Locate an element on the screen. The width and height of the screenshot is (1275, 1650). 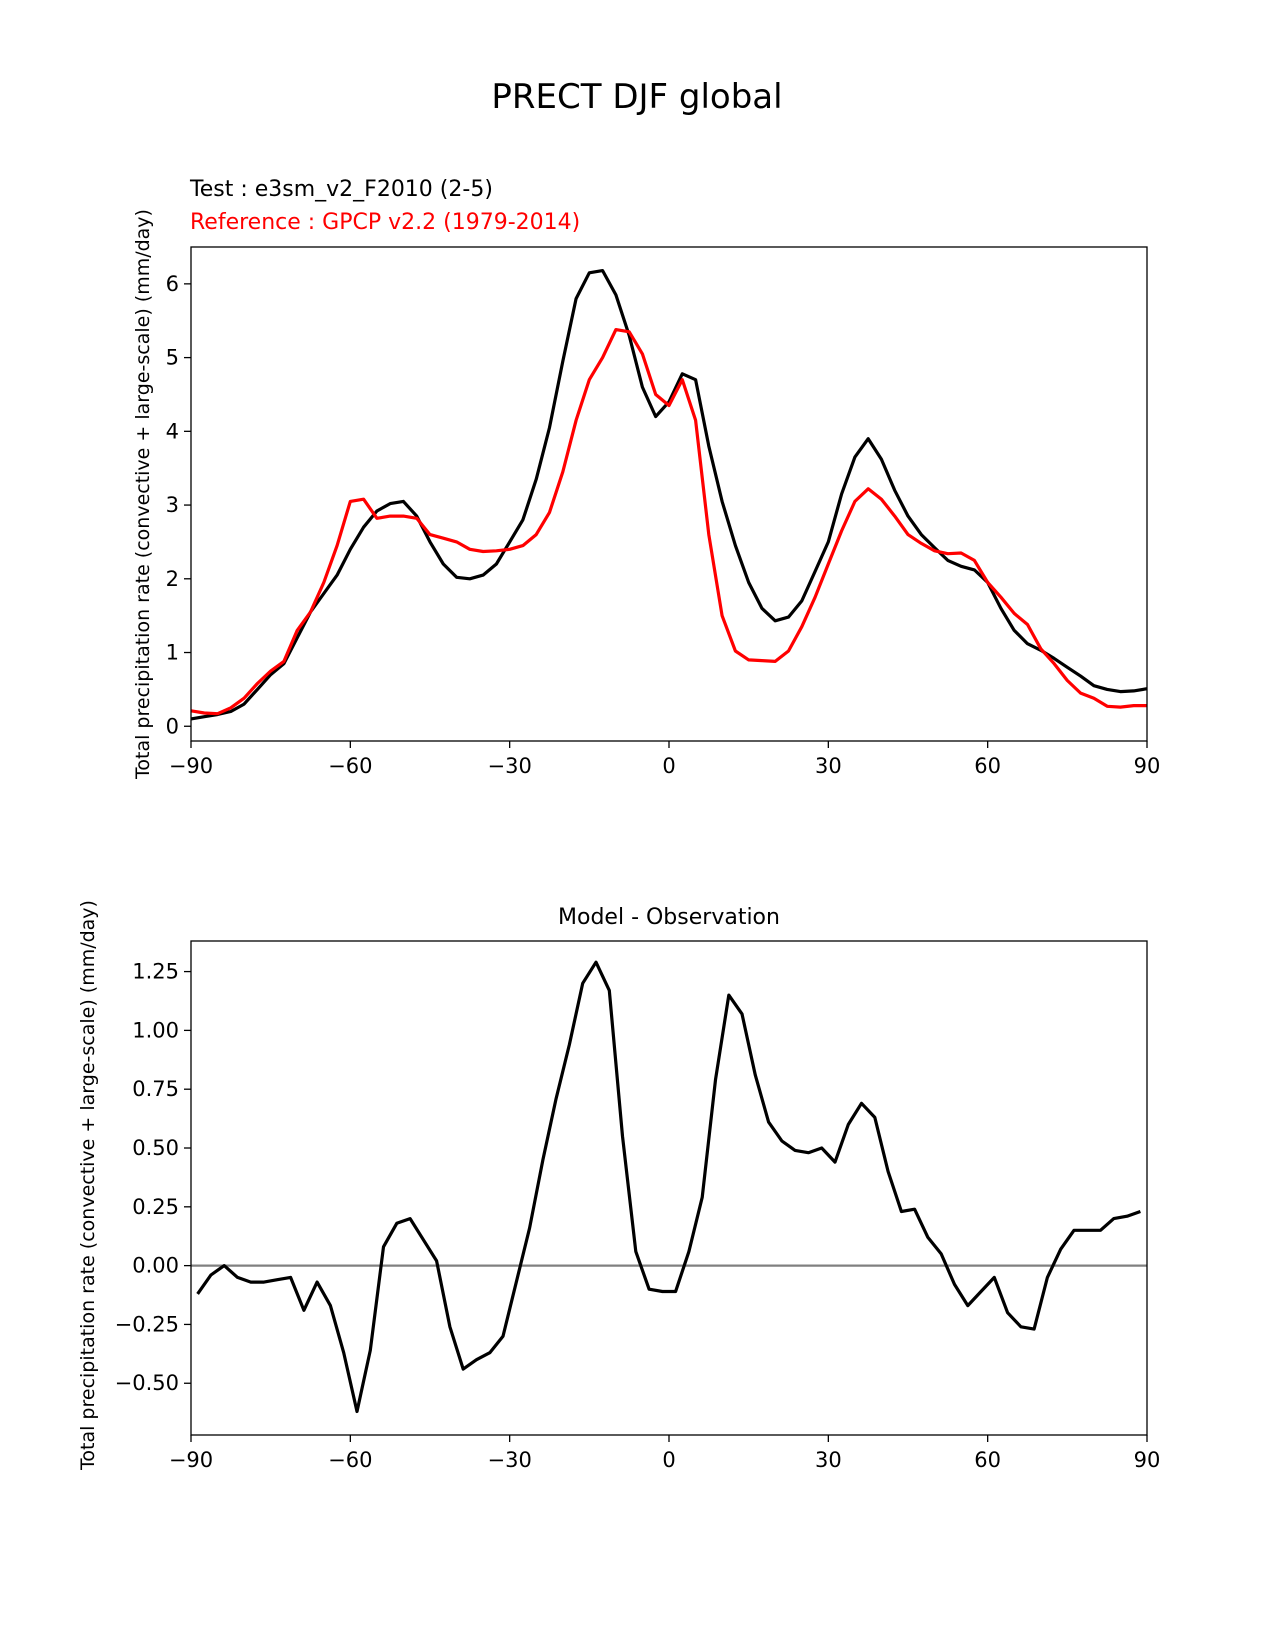
test-label: Test : e3sm_v2_F2010 (2-5) is located at coordinates (341, 189).